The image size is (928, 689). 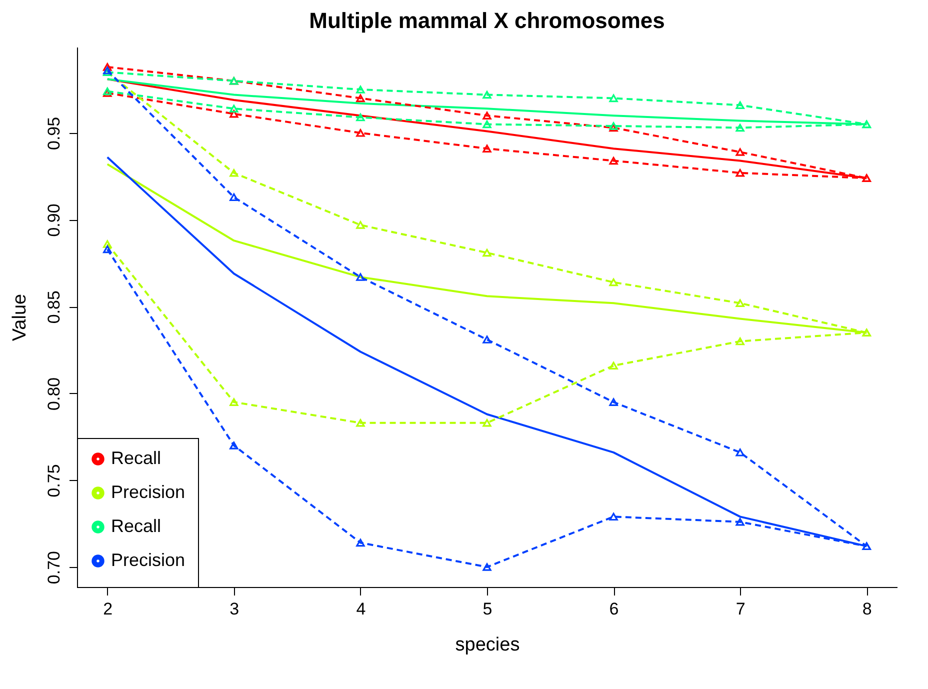 I want to click on x-tick-label: 2, so click(x=108, y=609).